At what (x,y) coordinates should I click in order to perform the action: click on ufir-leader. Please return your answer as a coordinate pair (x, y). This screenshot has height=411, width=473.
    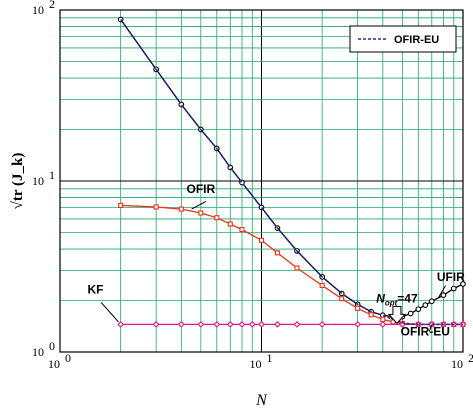
    Looking at the image, I should click on (442, 292).